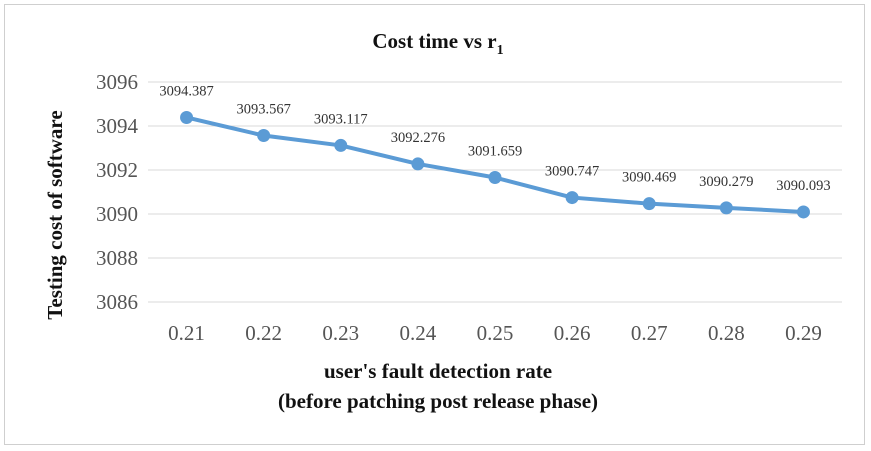 This screenshot has height=451, width=871. What do you see at coordinates (340, 333) in the screenshot?
I see `x-tick-label: 0.23` at bounding box center [340, 333].